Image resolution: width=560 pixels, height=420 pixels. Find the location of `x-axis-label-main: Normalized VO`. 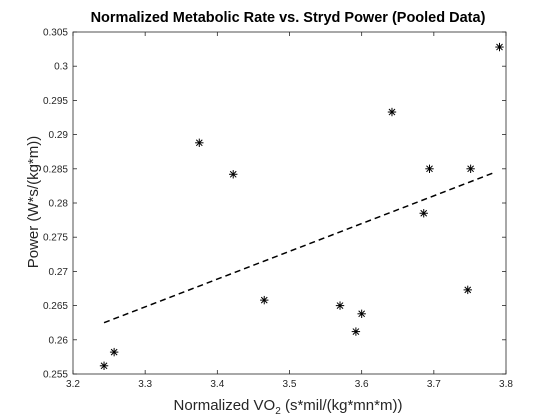

x-axis-label-main: Normalized VO is located at coordinates (225, 405).